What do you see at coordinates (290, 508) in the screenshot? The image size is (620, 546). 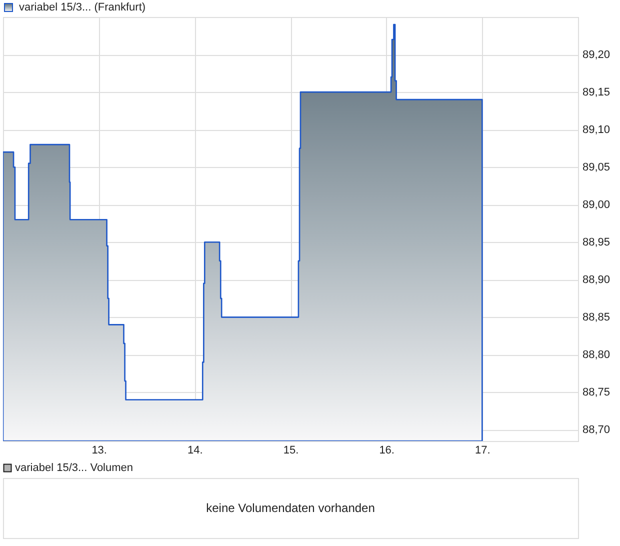 I see `text: keine Volumendaten vorhanden` at bounding box center [290, 508].